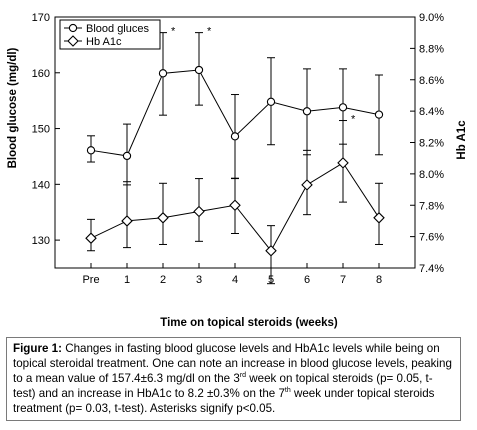 The height and width of the screenshot is (430, 477). What do you see at coordinates (307, 280) in the screenshot?
I see `x-tick-label: 6` at bounding box center [307, 280].